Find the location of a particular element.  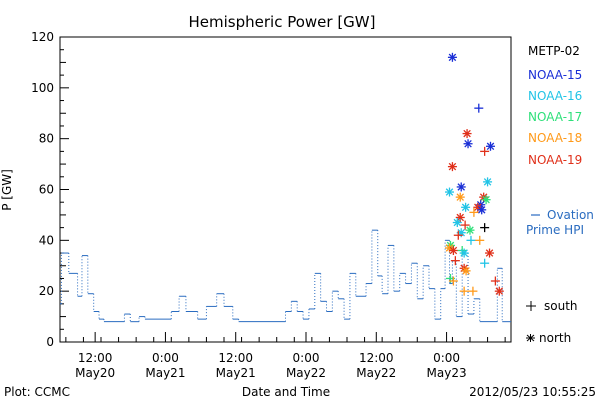

y-tick-label: 0 is located at coordinates (50, 342).